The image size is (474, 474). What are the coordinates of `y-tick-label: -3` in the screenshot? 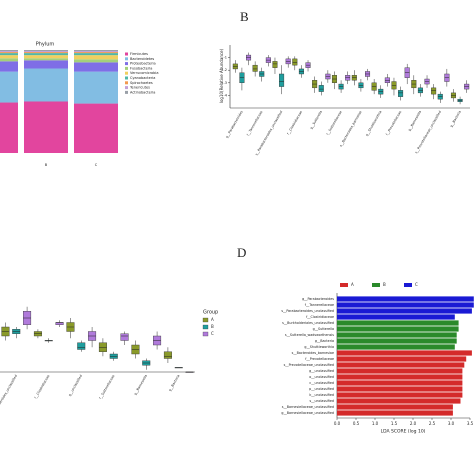 It's located at (226, 83).